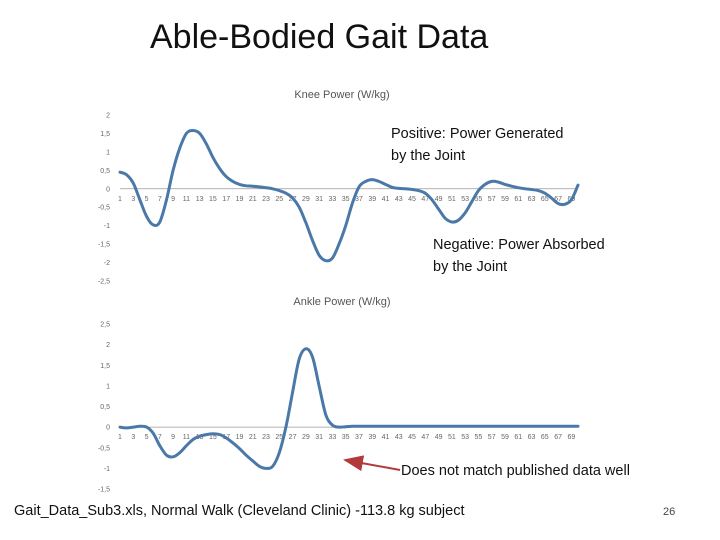  I want to click on knee-x-tick-label: 3, so click(133, 199).